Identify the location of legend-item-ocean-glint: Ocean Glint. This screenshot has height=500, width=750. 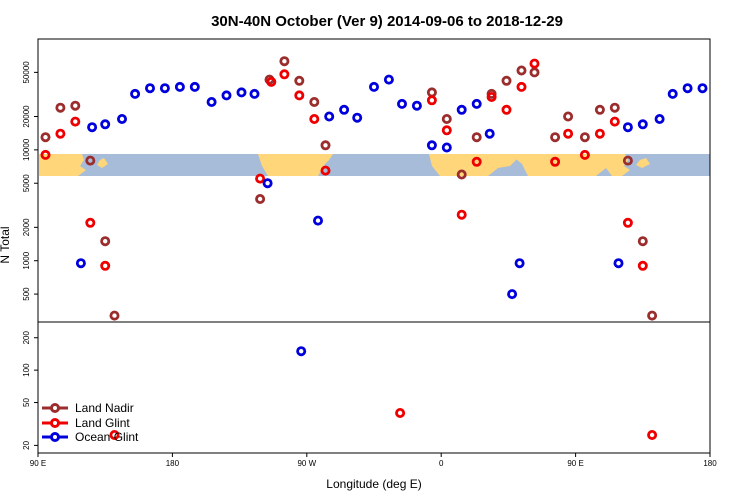
(90, 437).